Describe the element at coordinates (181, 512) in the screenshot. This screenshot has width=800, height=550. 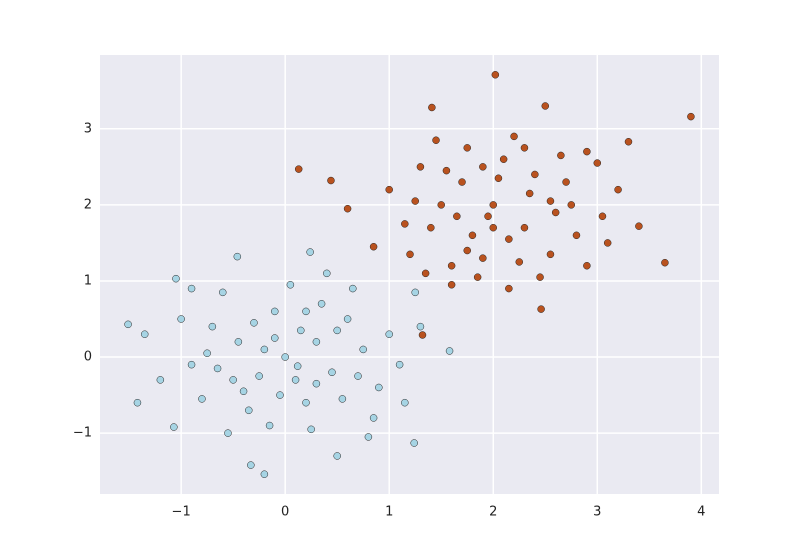
I see `x-tick-label: −1` at that location.